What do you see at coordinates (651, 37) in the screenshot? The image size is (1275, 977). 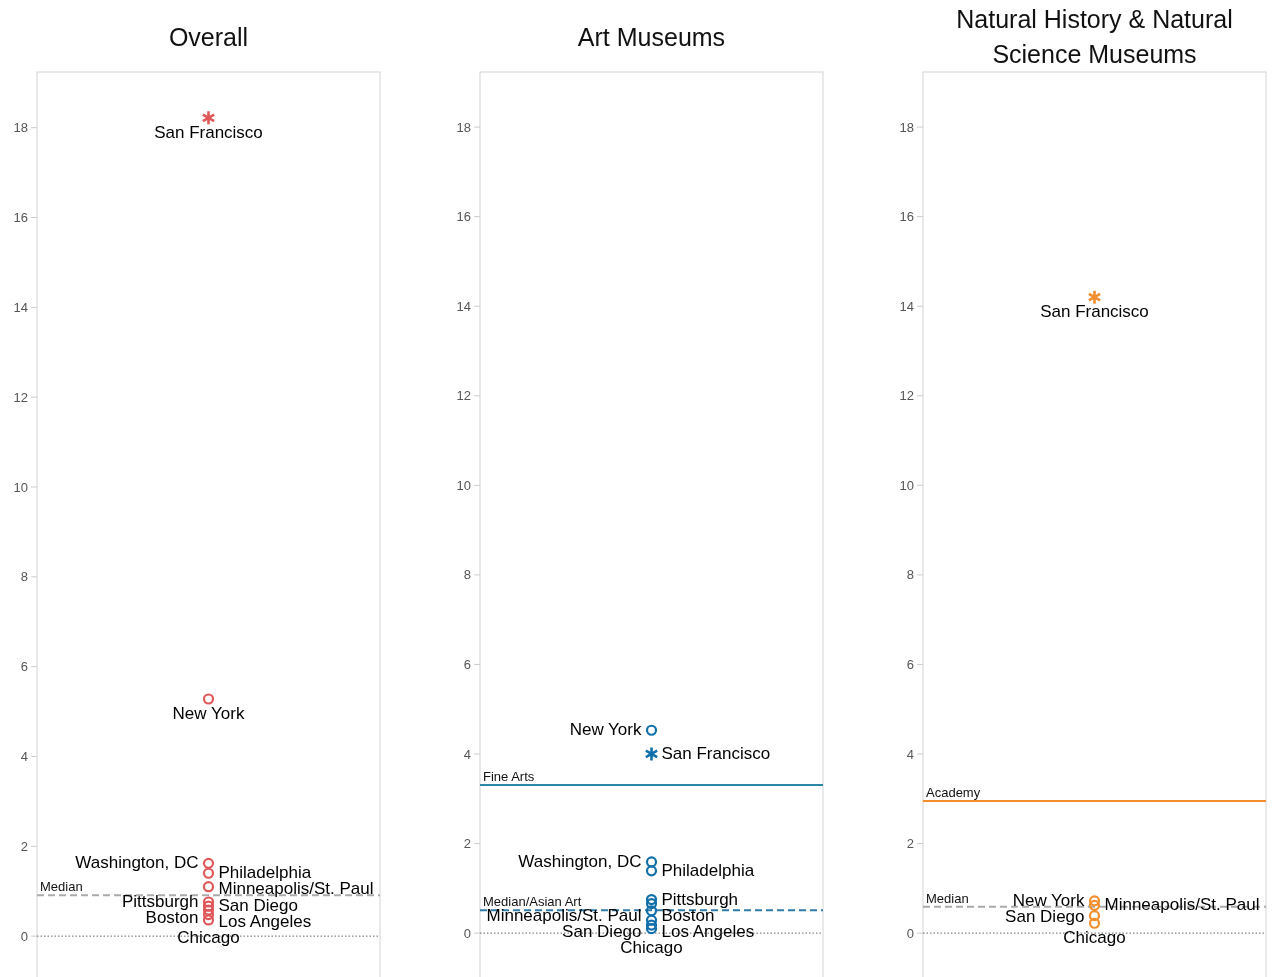 I see `chart-title: Art Museums` at bounding box center [651, 37].